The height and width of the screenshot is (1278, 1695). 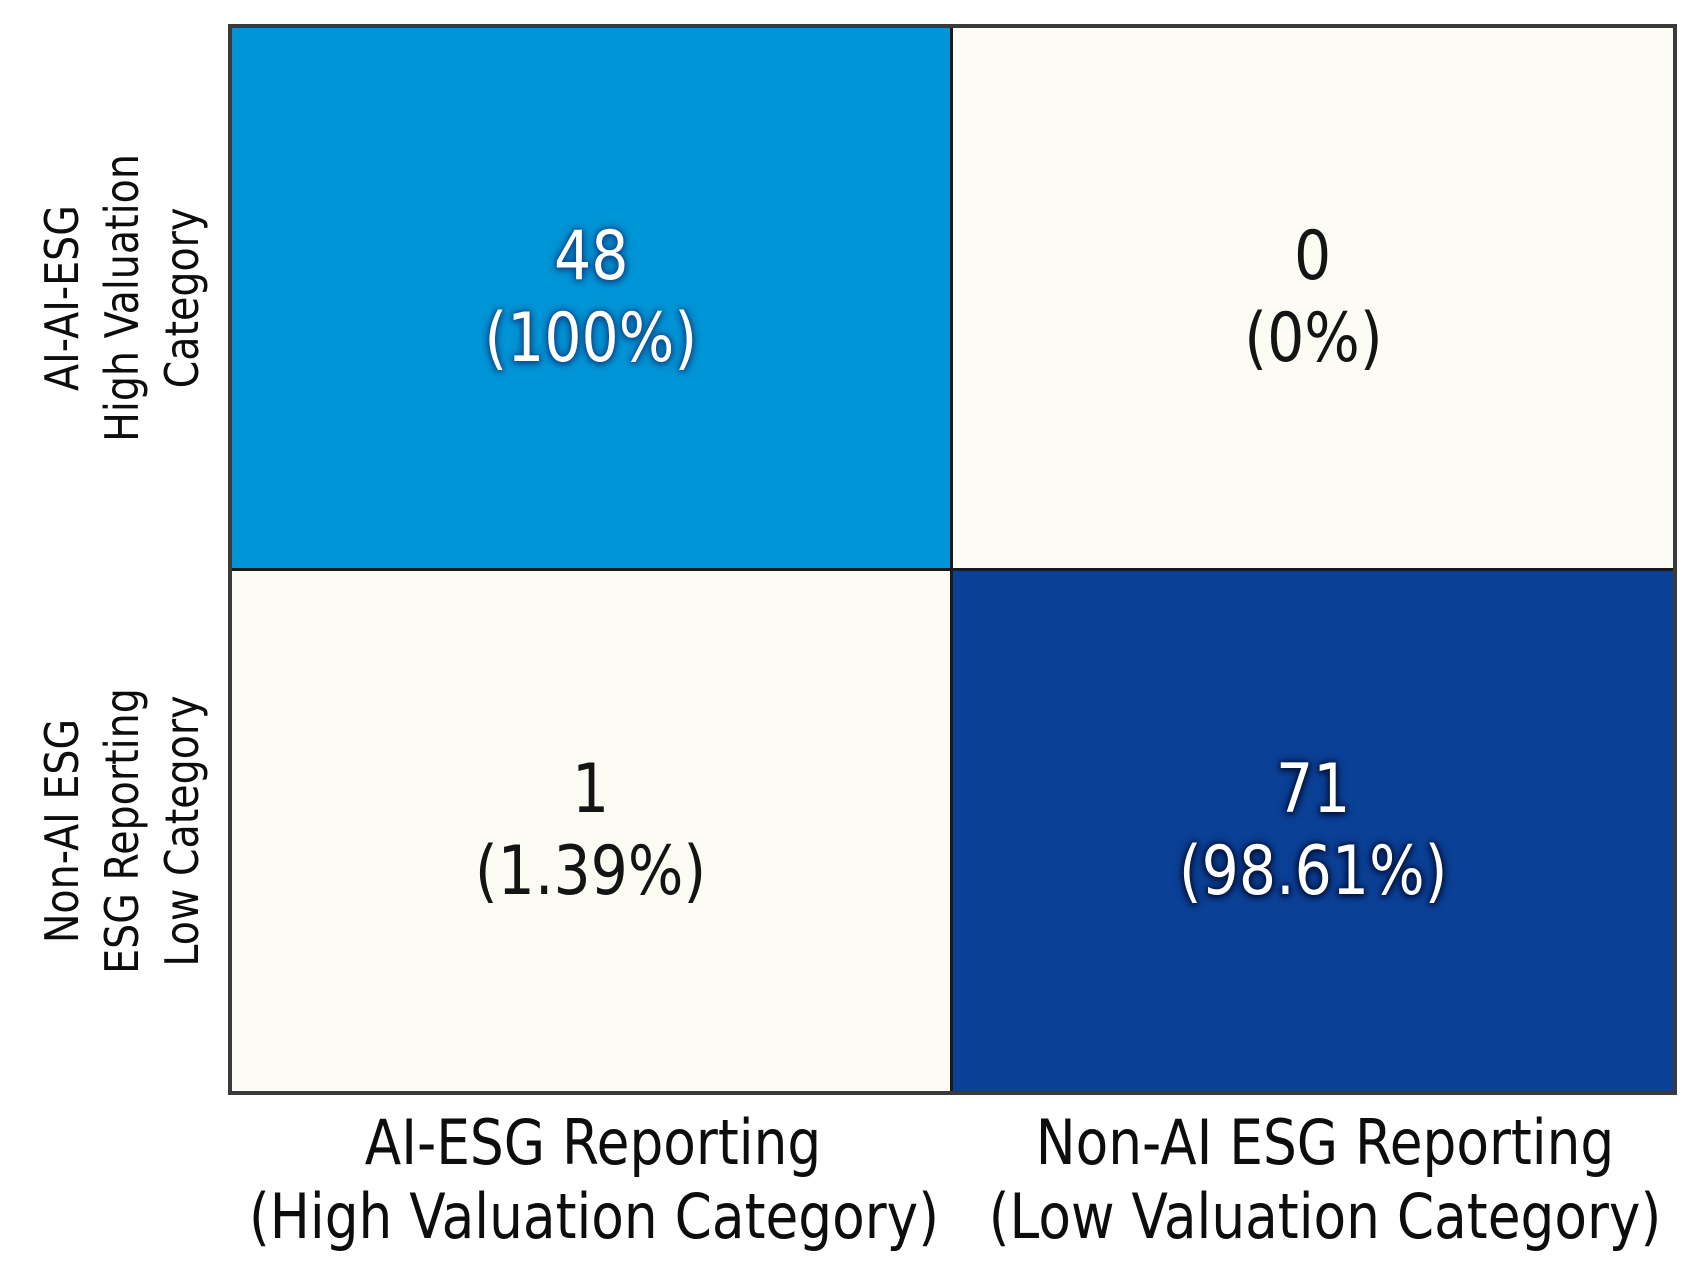 I want to click on cell-count: 1, so click(x=591, y=789).